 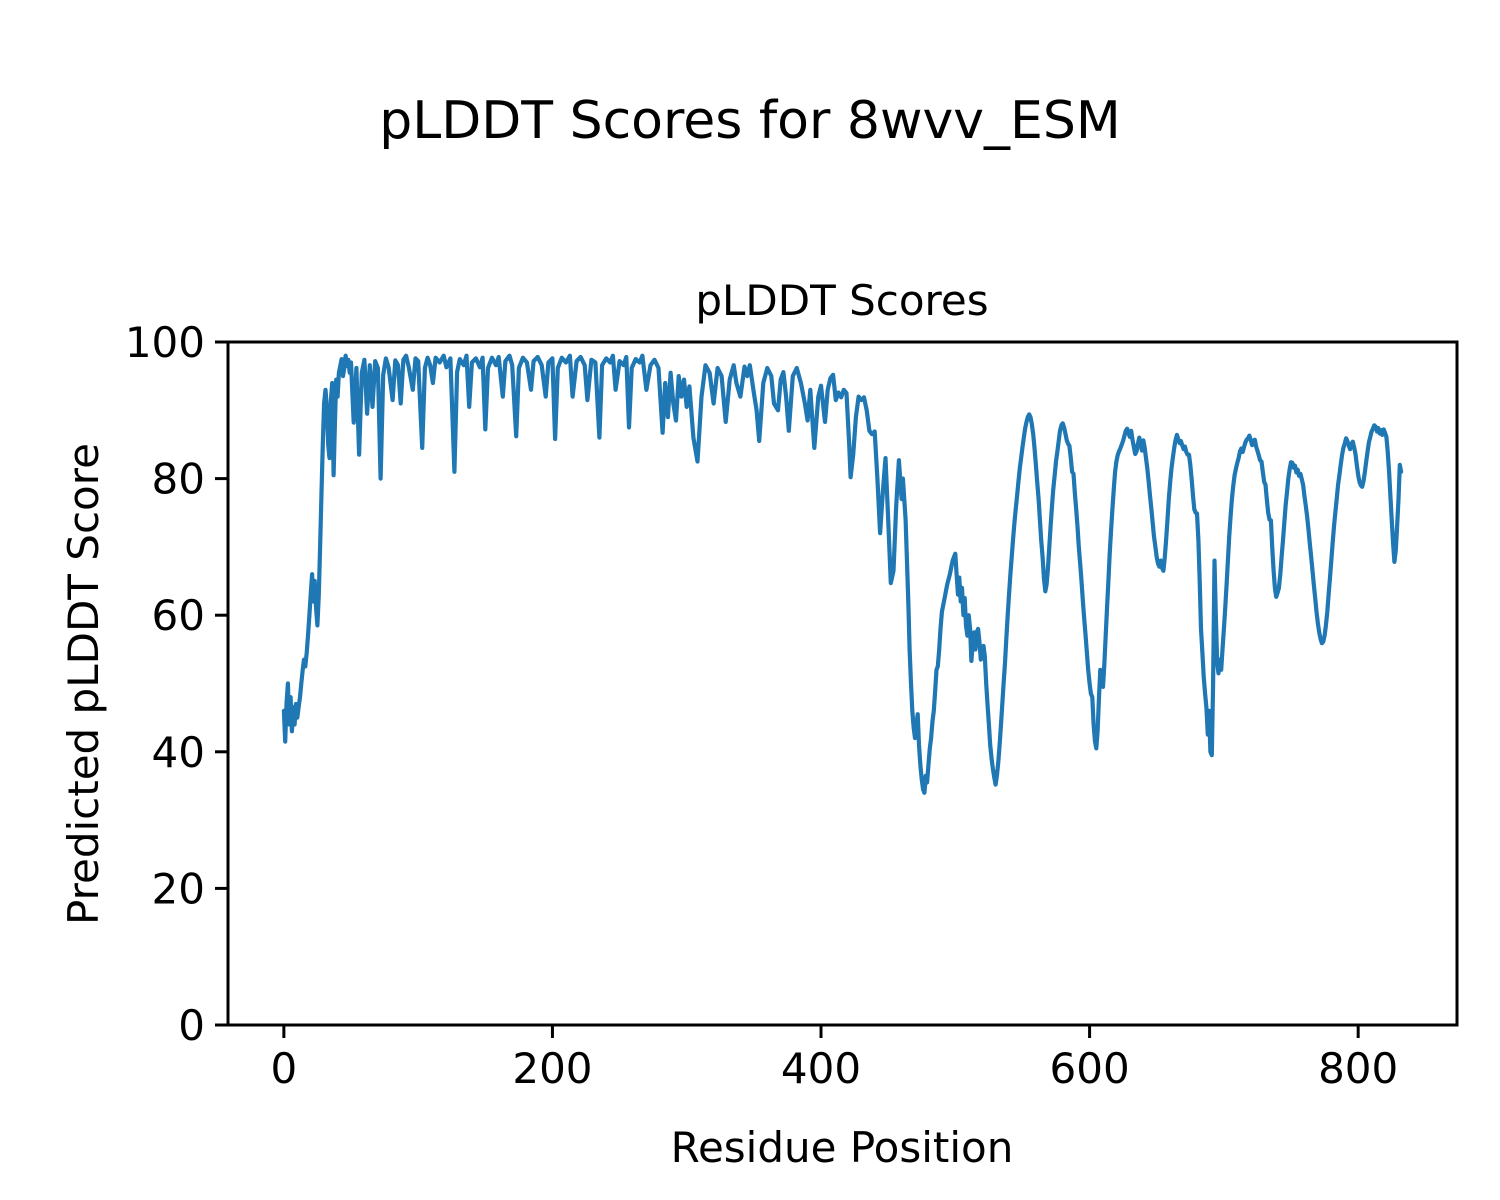 I want to click on y-tick-label: 100, so click(x=165, y=342).